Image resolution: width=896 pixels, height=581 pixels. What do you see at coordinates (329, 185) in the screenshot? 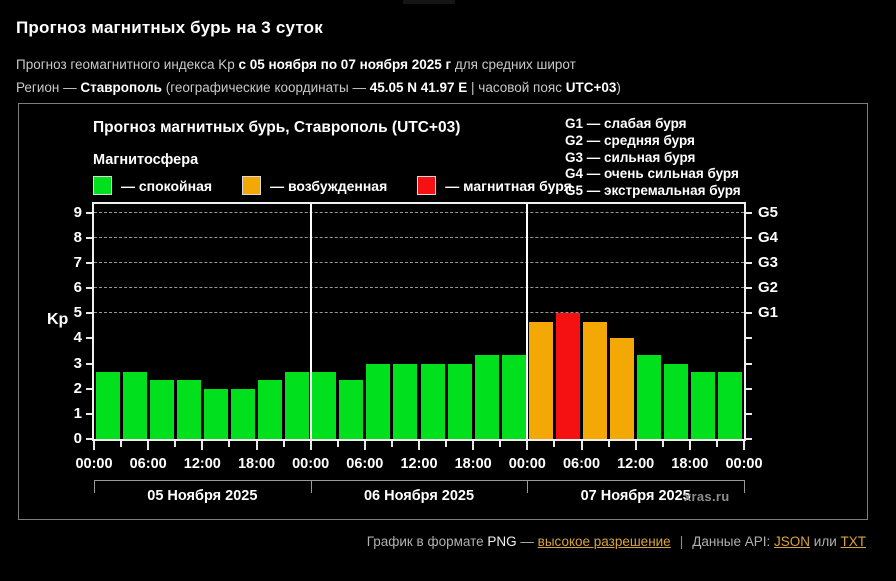
I see `legend-label-excited: — возбужденная` at bounding box center [329, 185].